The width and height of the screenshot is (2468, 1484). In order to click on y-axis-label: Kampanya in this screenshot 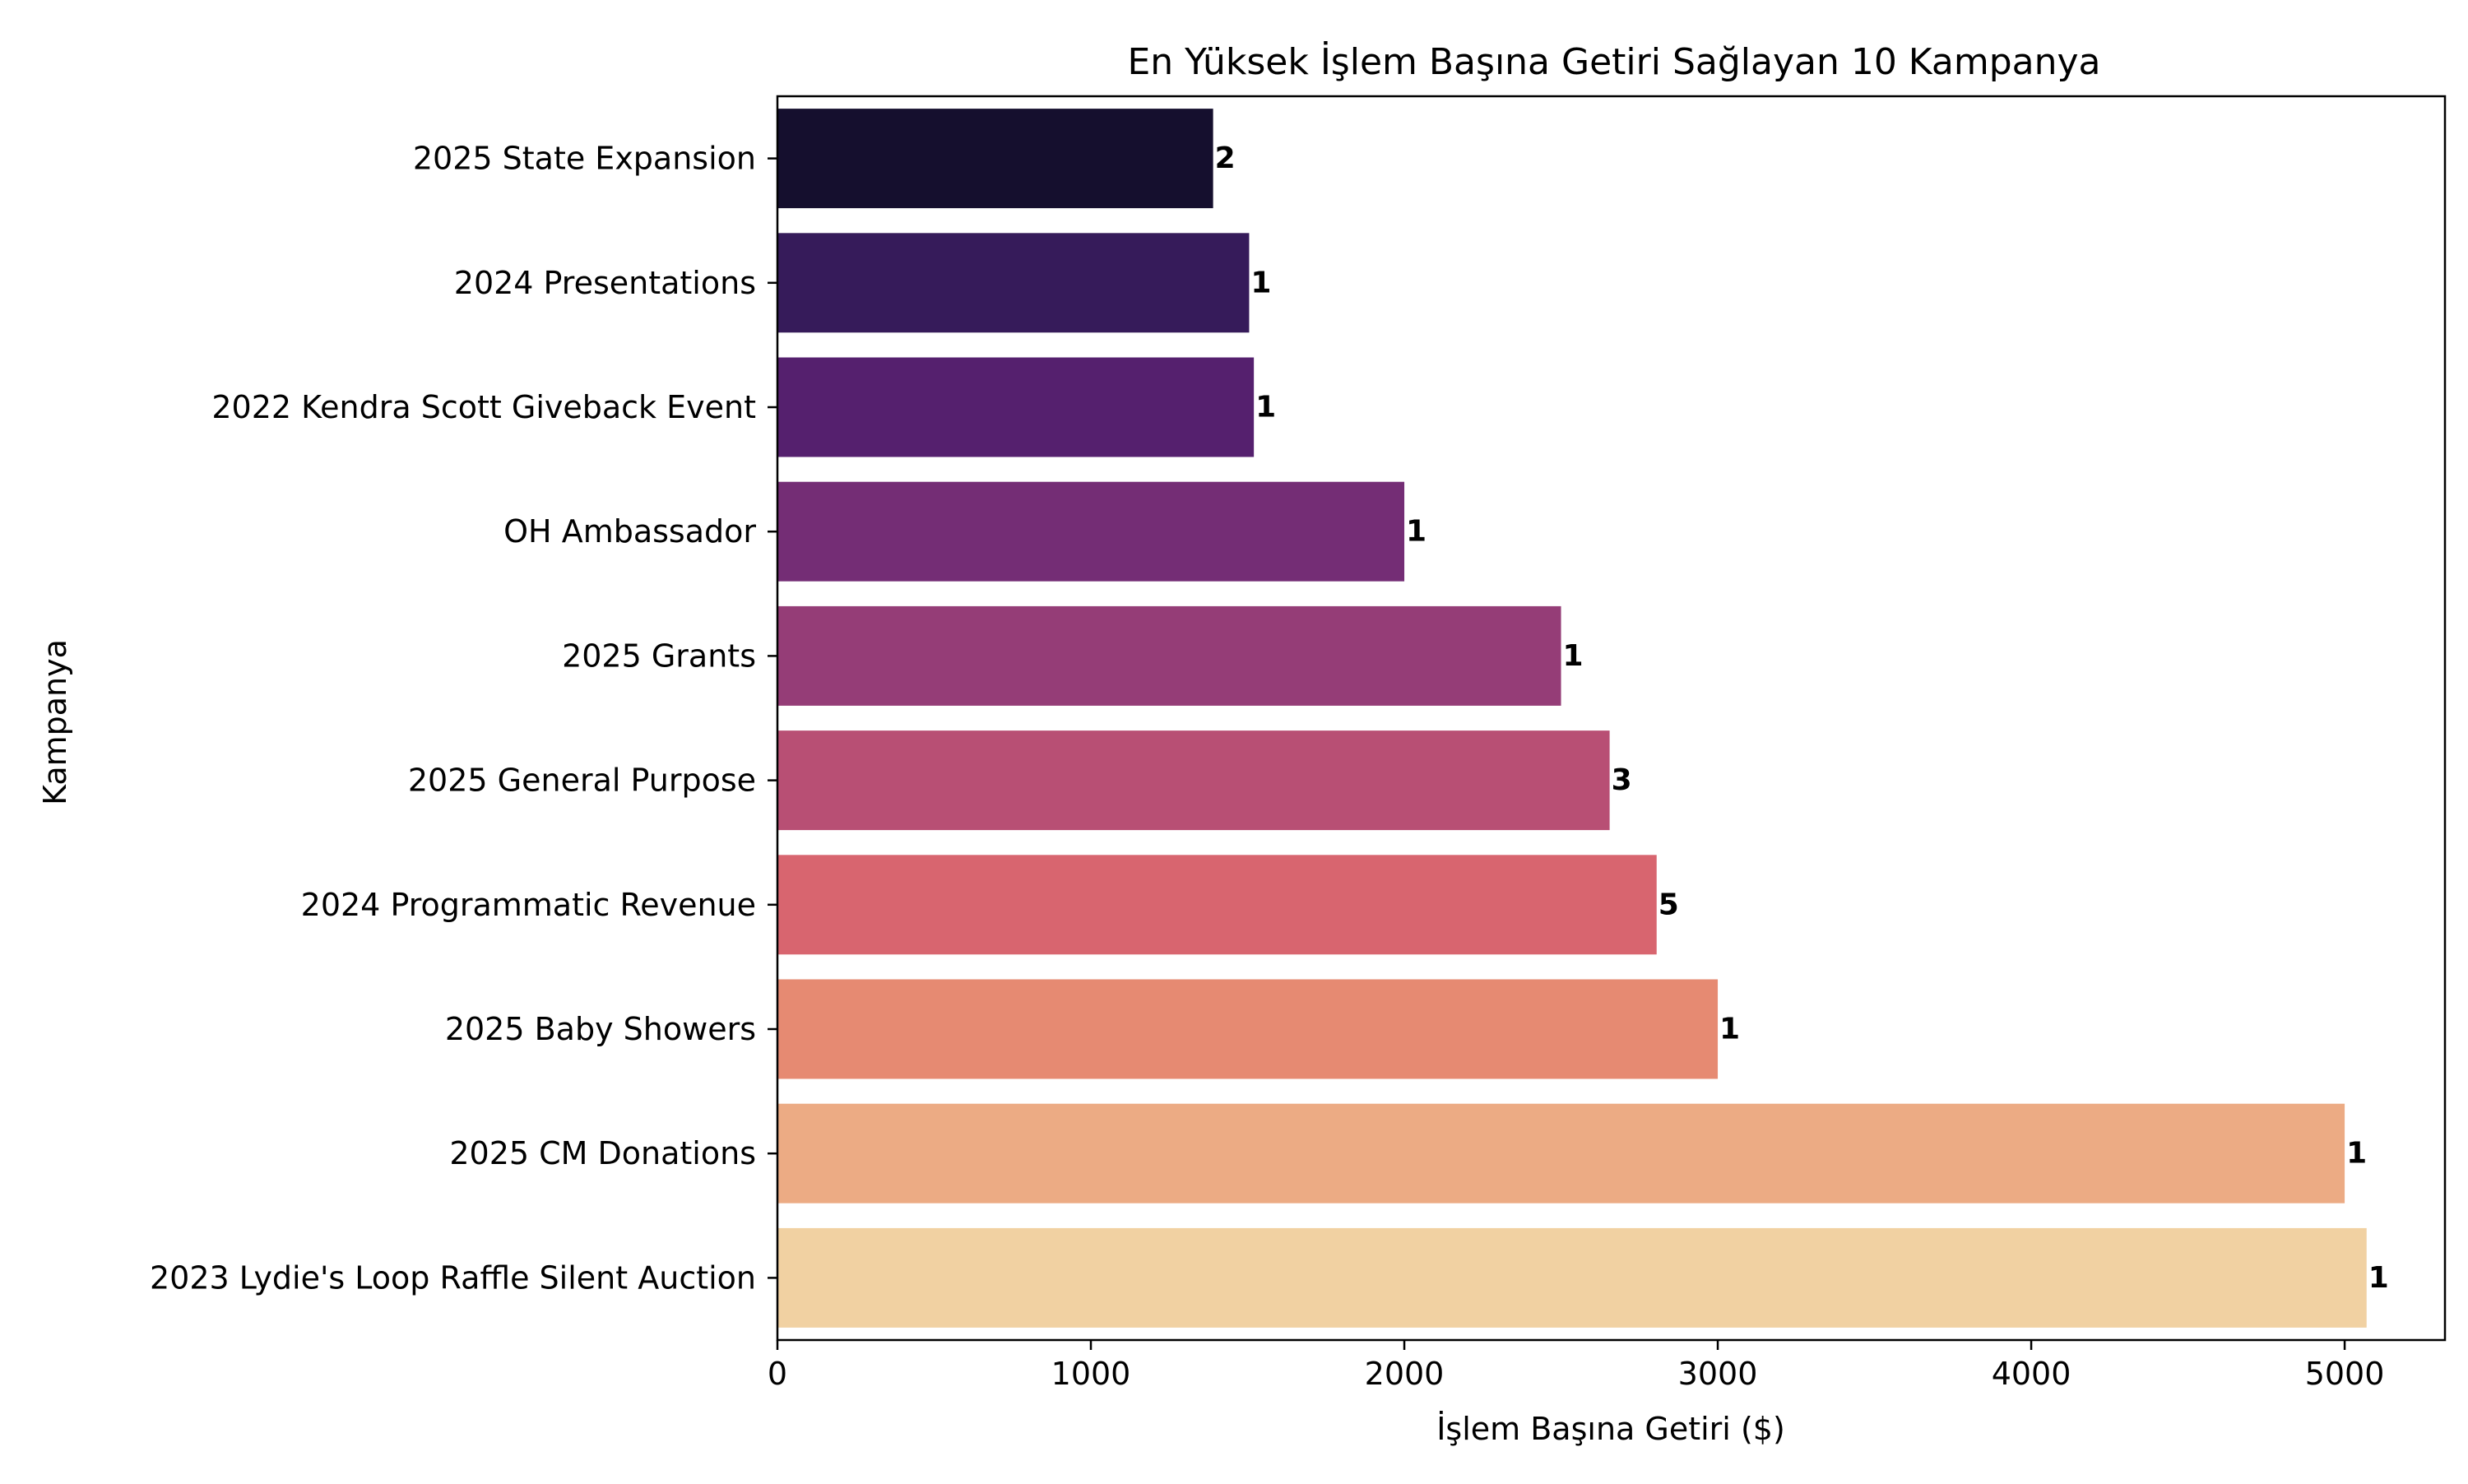, I will do `click(55, 722)`.